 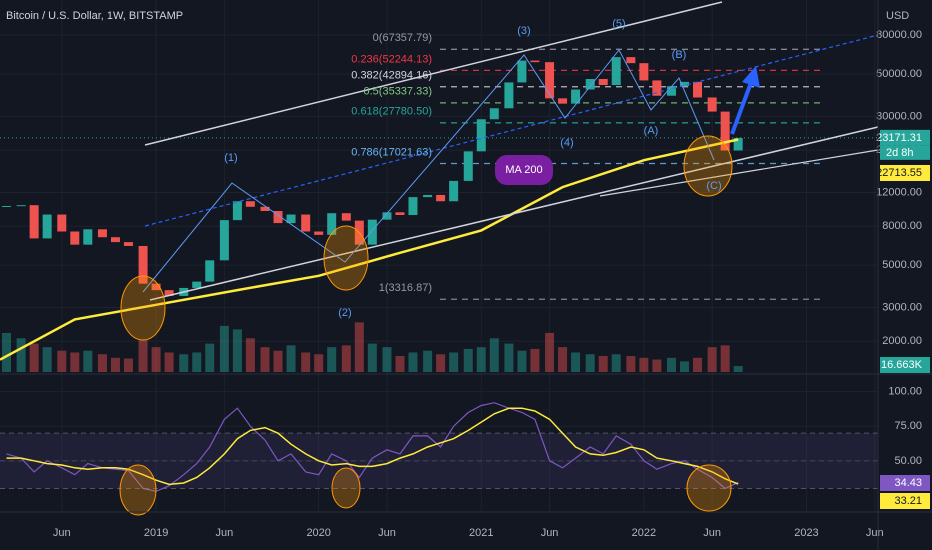 What do you see at coordinates (899, 192) in the screenshot?
I see `y-tick-label: 12000.00` at bounding box center [899, 192].